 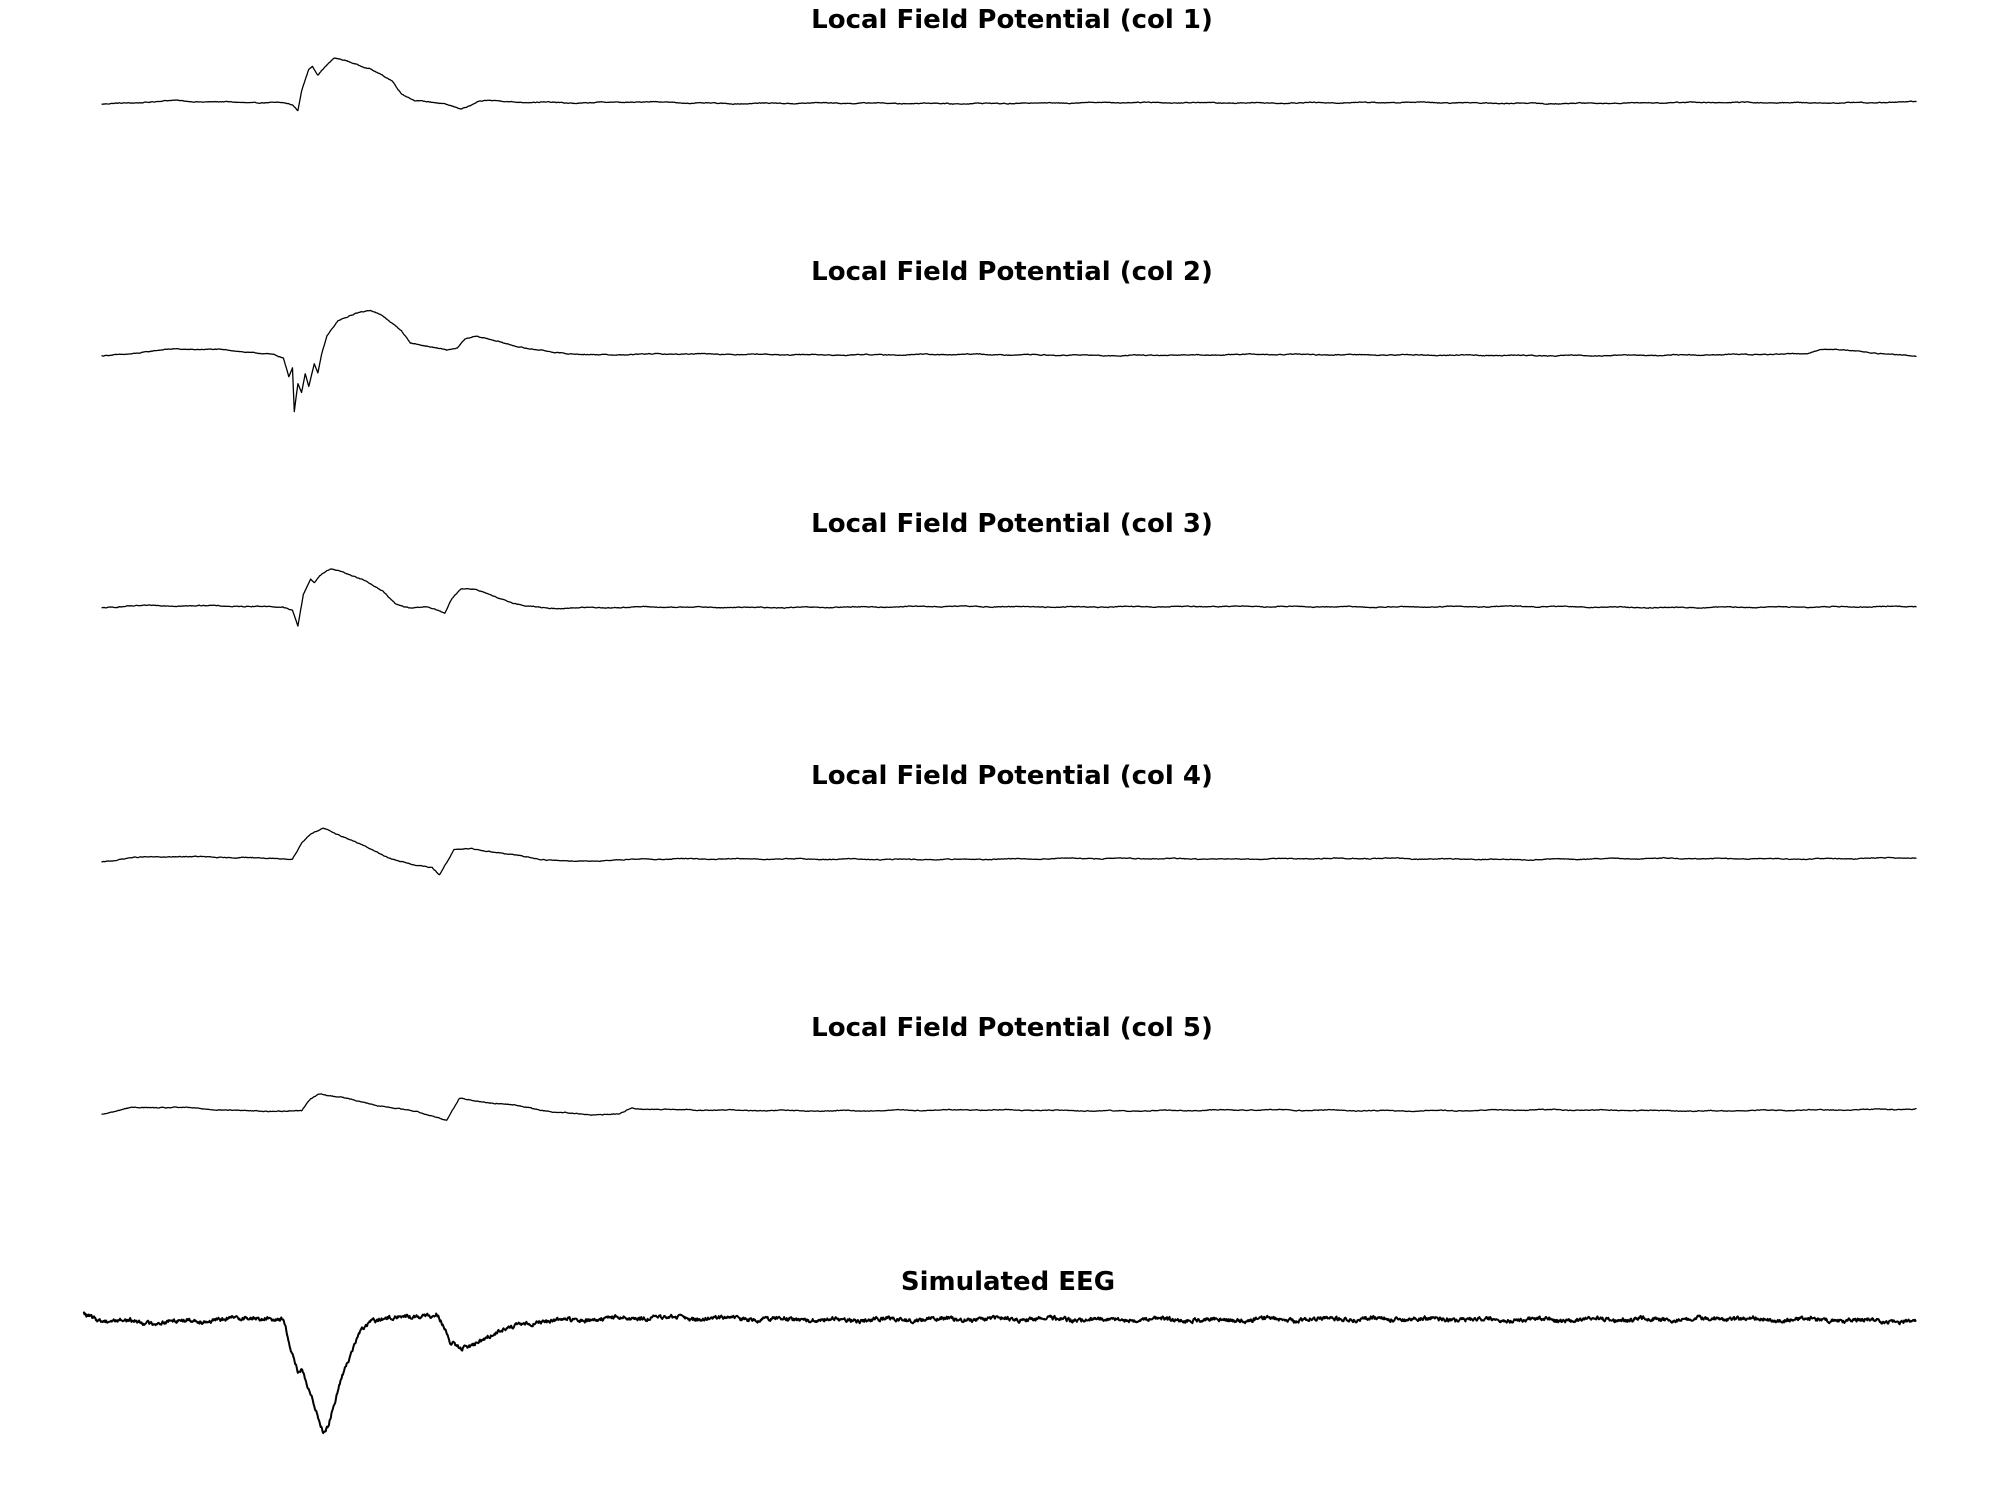 I want to click on panel-simulated-eeg: Simulated EEG, so click(x=999, y=1351).